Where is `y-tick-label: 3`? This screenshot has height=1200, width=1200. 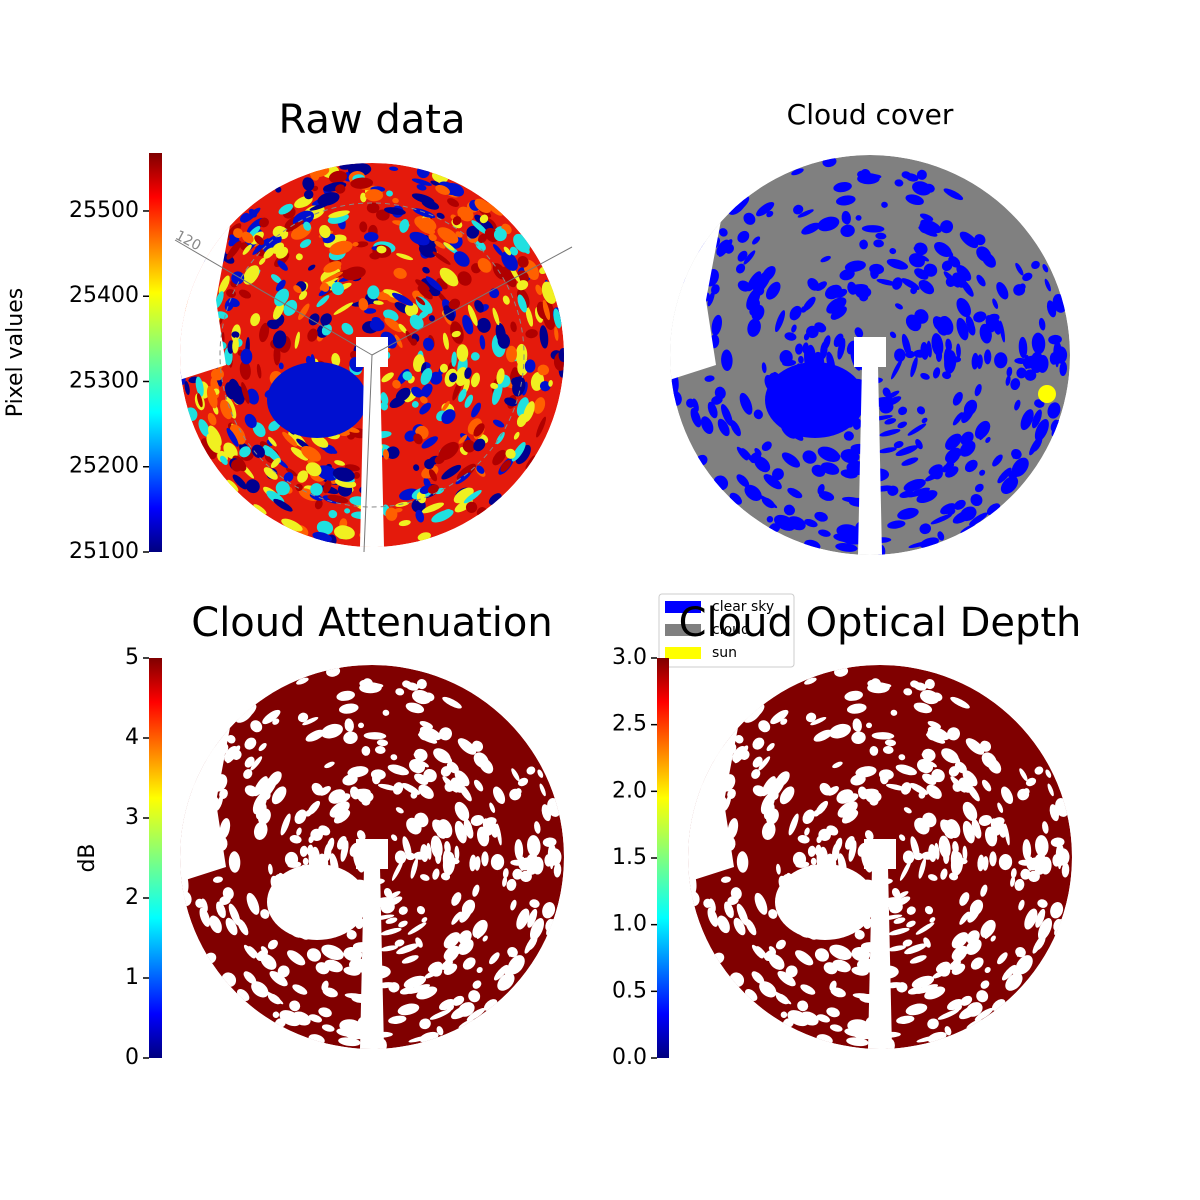 y-tick-label: 3 is located at coordinates (132, 817).